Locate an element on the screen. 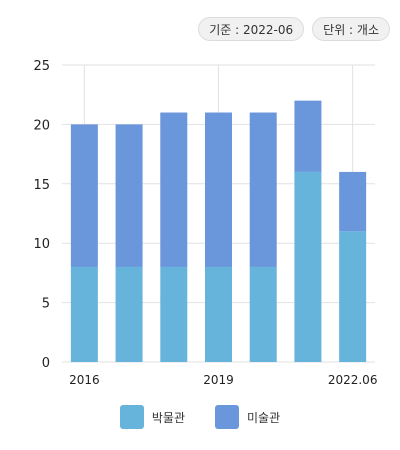 Image resolution: width=400 pixels, height=450 pixels. x-tick-label: 2016 is located at coordinates (84, 380).